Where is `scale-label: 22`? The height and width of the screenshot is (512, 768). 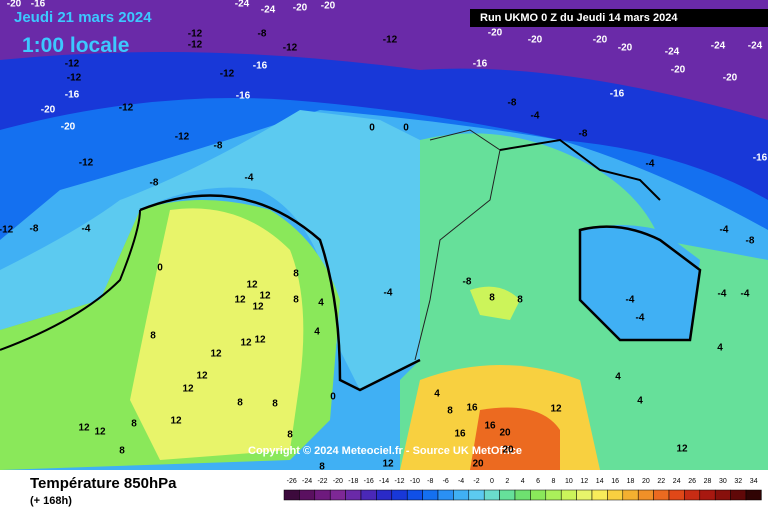 scale-label: 22 is located at coordinates (661, 481).